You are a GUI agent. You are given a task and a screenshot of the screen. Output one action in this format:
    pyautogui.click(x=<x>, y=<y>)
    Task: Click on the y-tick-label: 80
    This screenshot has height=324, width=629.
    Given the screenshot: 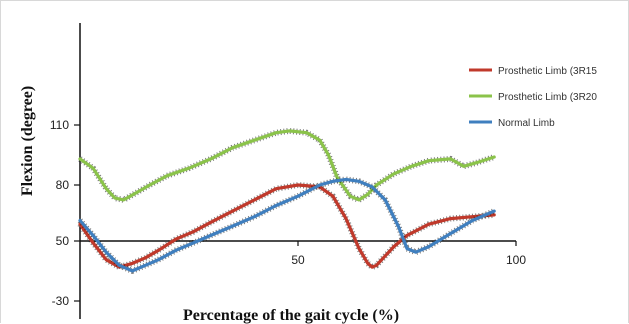 What is the action you would take?
    pyautogui.click(x=63, y=185)
    